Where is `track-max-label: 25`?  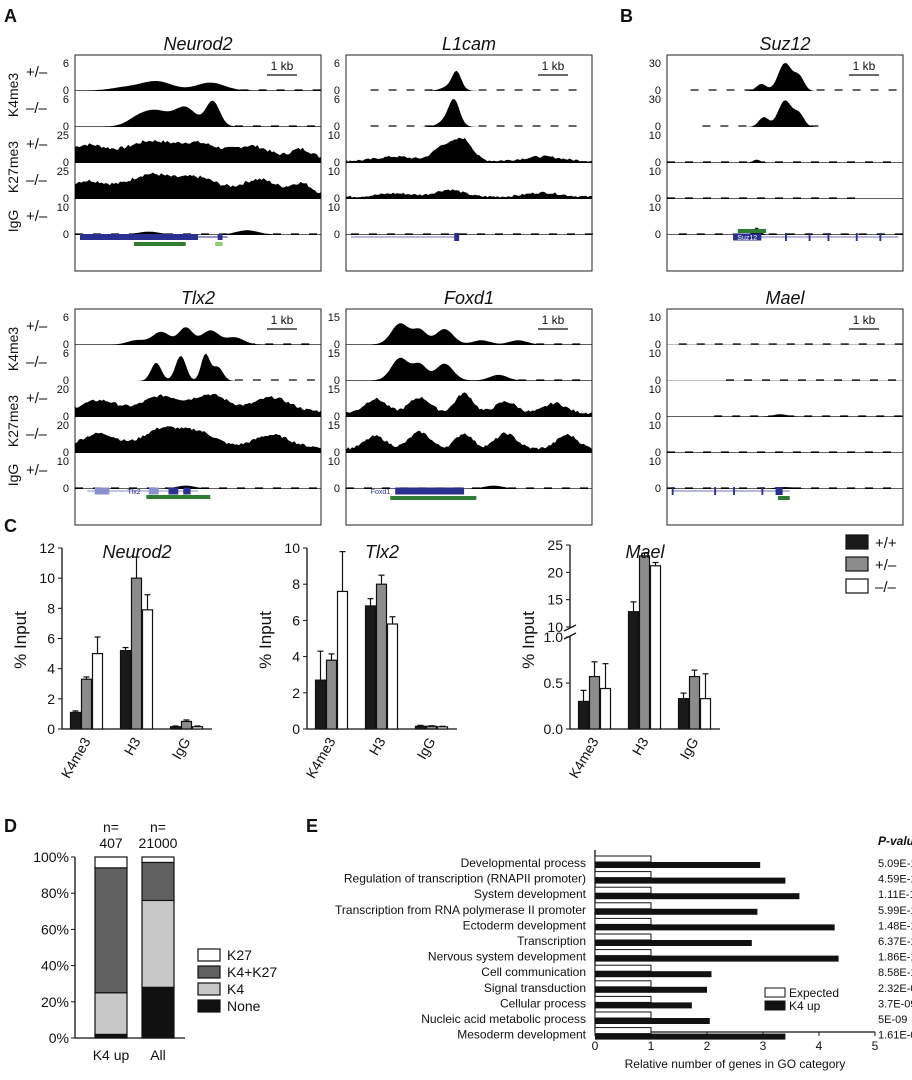
track-max-label: 25 is located at coordinates (63, 172).